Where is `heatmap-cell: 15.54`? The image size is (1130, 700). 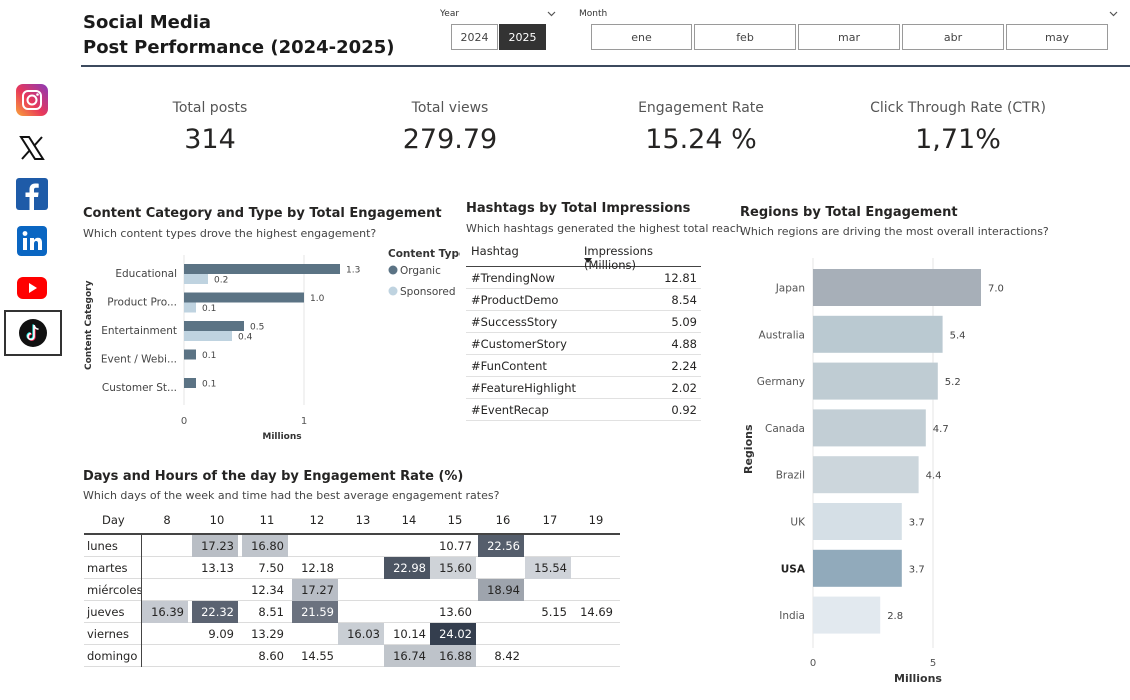 heatmap-cell: 15.54 is located at coordinates (548, 568).